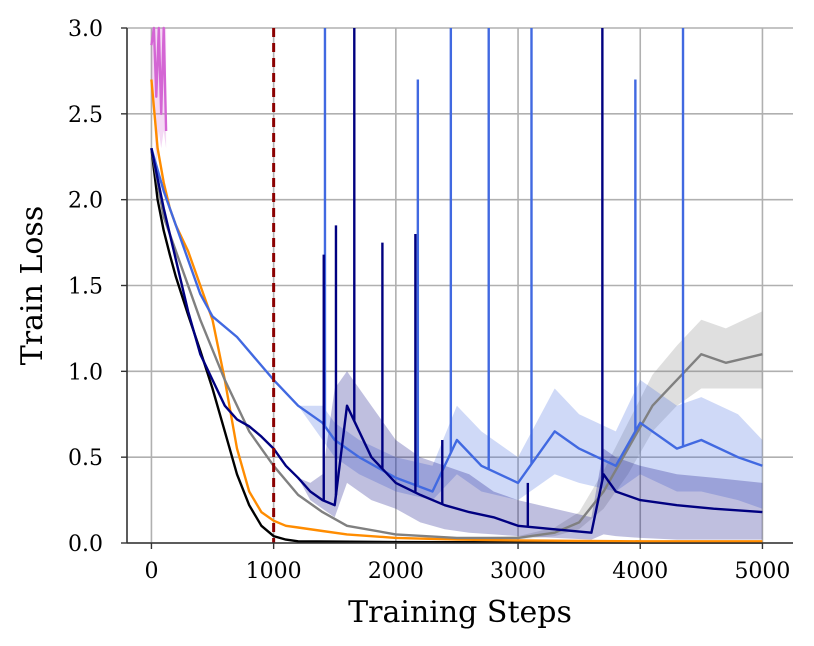 The height and width of the screenshot is (646, 814). What do you see at coordinates (159, 79) in the screenshot?
I see `line-pink-diverged` at bounding box center [159, 79].